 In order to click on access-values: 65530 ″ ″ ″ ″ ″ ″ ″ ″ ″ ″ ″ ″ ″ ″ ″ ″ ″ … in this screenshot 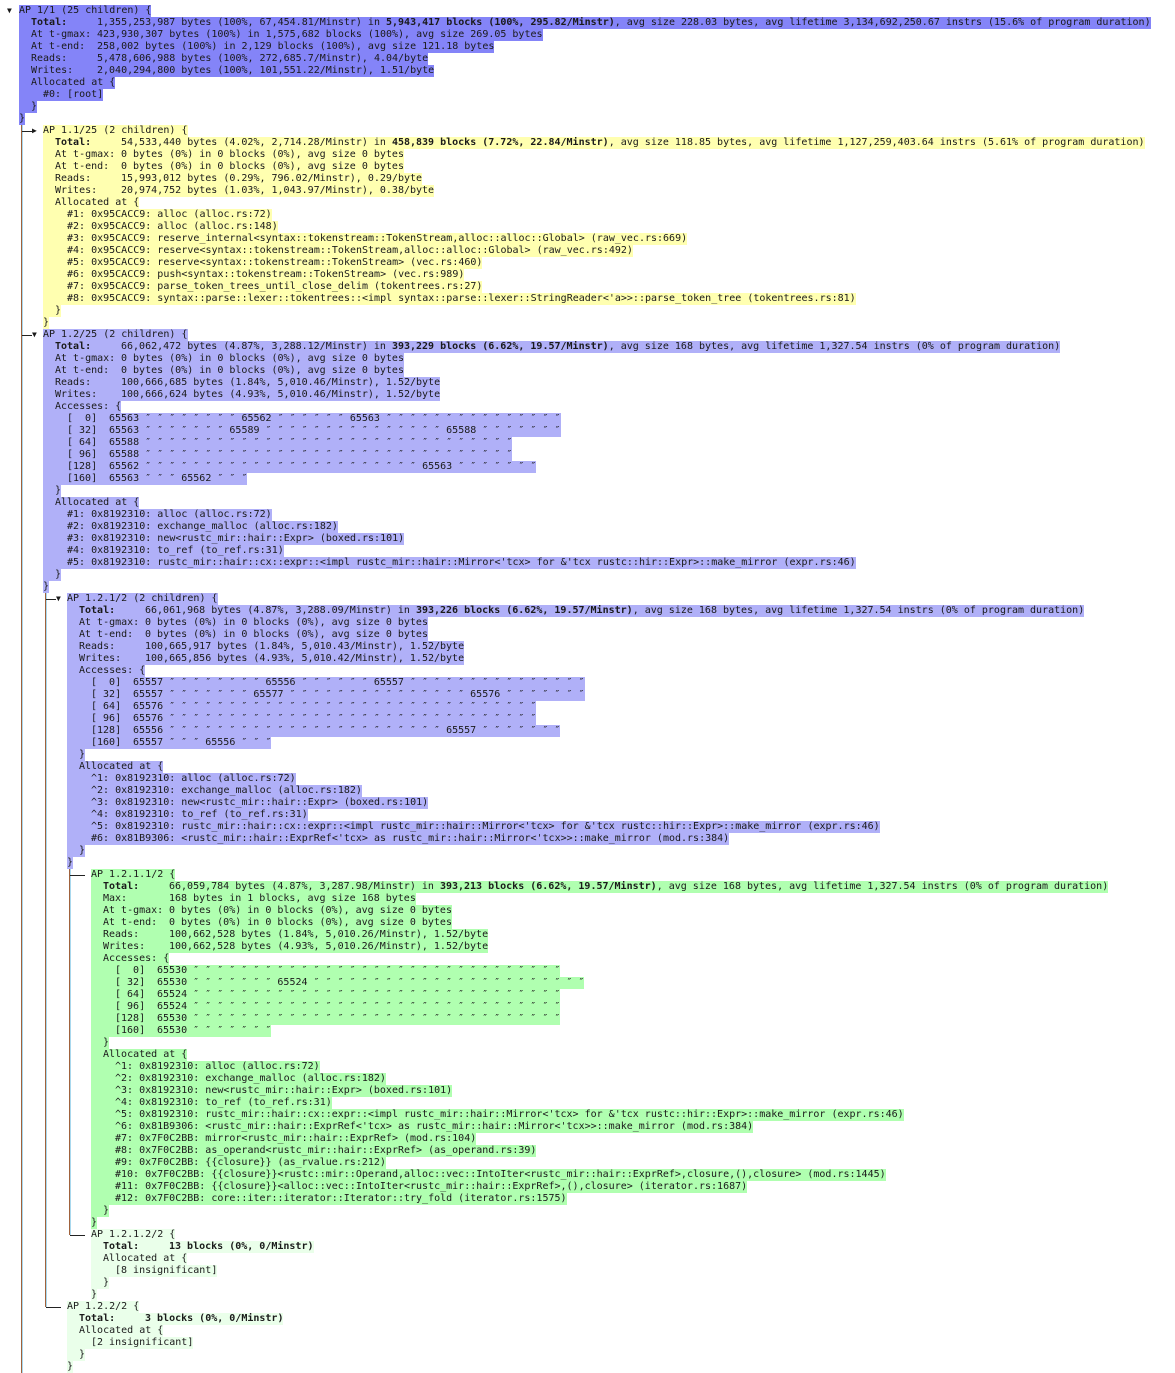, I will do `click(359, 970)`.